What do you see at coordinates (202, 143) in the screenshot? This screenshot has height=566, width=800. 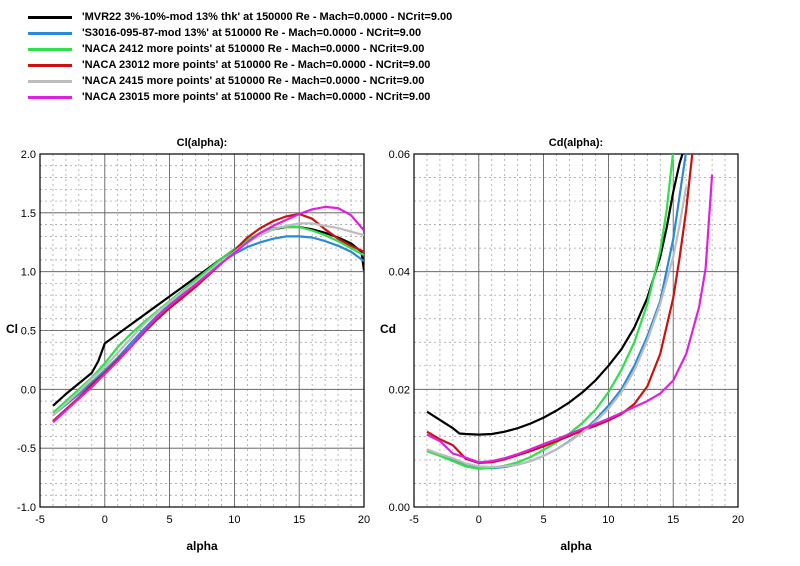 I see `cl-chart-title: Cl(alpha):` at bounding box center [202, 143].